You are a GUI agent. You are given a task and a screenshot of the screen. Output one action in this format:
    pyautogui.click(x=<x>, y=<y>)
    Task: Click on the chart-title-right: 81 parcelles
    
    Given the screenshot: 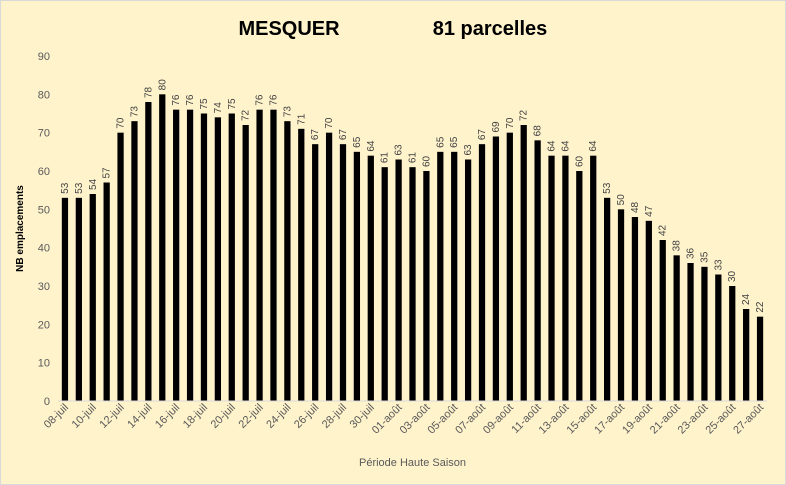 What is the action you would take?
    pyautogui.click(x=490, y=29)
    